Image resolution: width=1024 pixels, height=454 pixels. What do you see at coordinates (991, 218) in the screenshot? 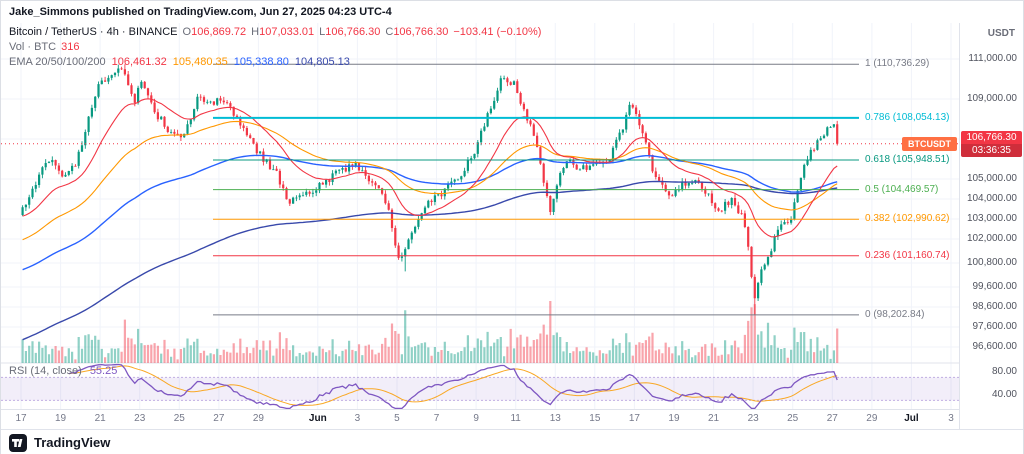
I see `price-tick-label: 103,000.00` at bounding box center [991, 218].